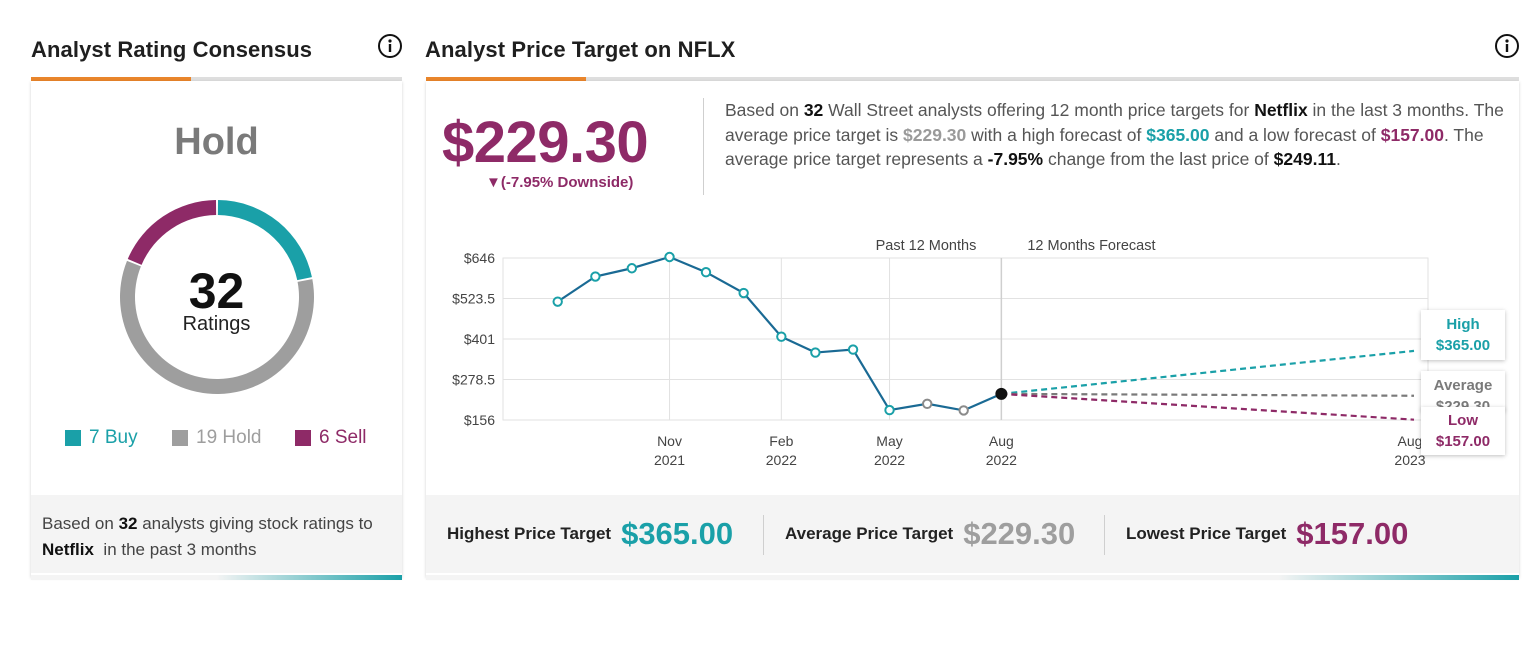 The width and height of the screenshot is (1537, 646). Describe the element at coordinates (1019, 533) in the screenshot. I see `average-target-value: $229.30` at that location.